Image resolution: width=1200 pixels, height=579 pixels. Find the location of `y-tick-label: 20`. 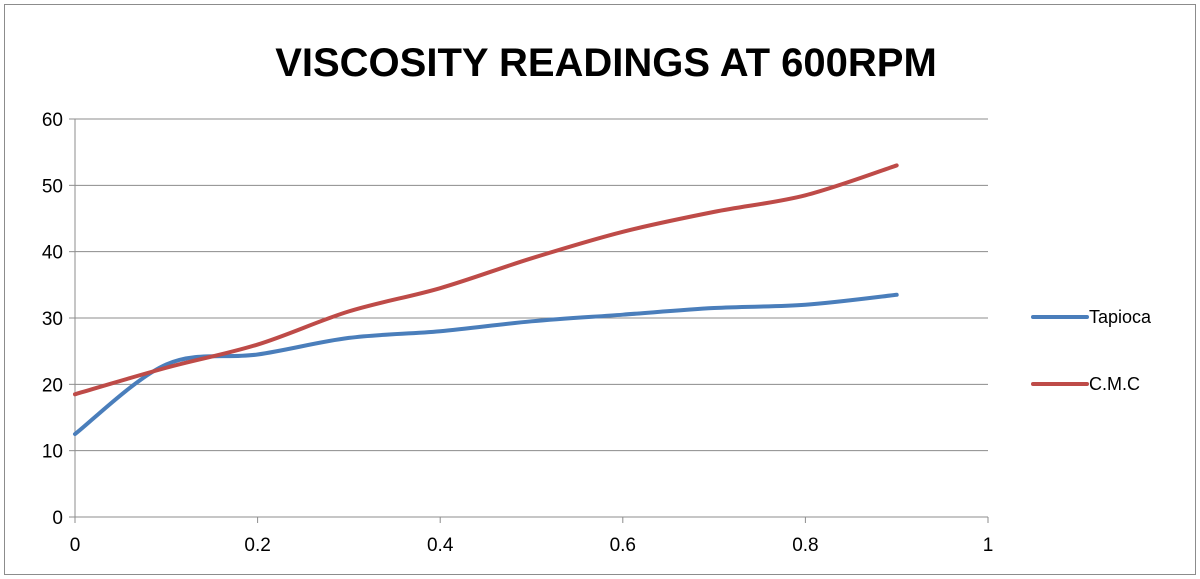

y-tick-label: 20 is located at coordinates (52, 385).